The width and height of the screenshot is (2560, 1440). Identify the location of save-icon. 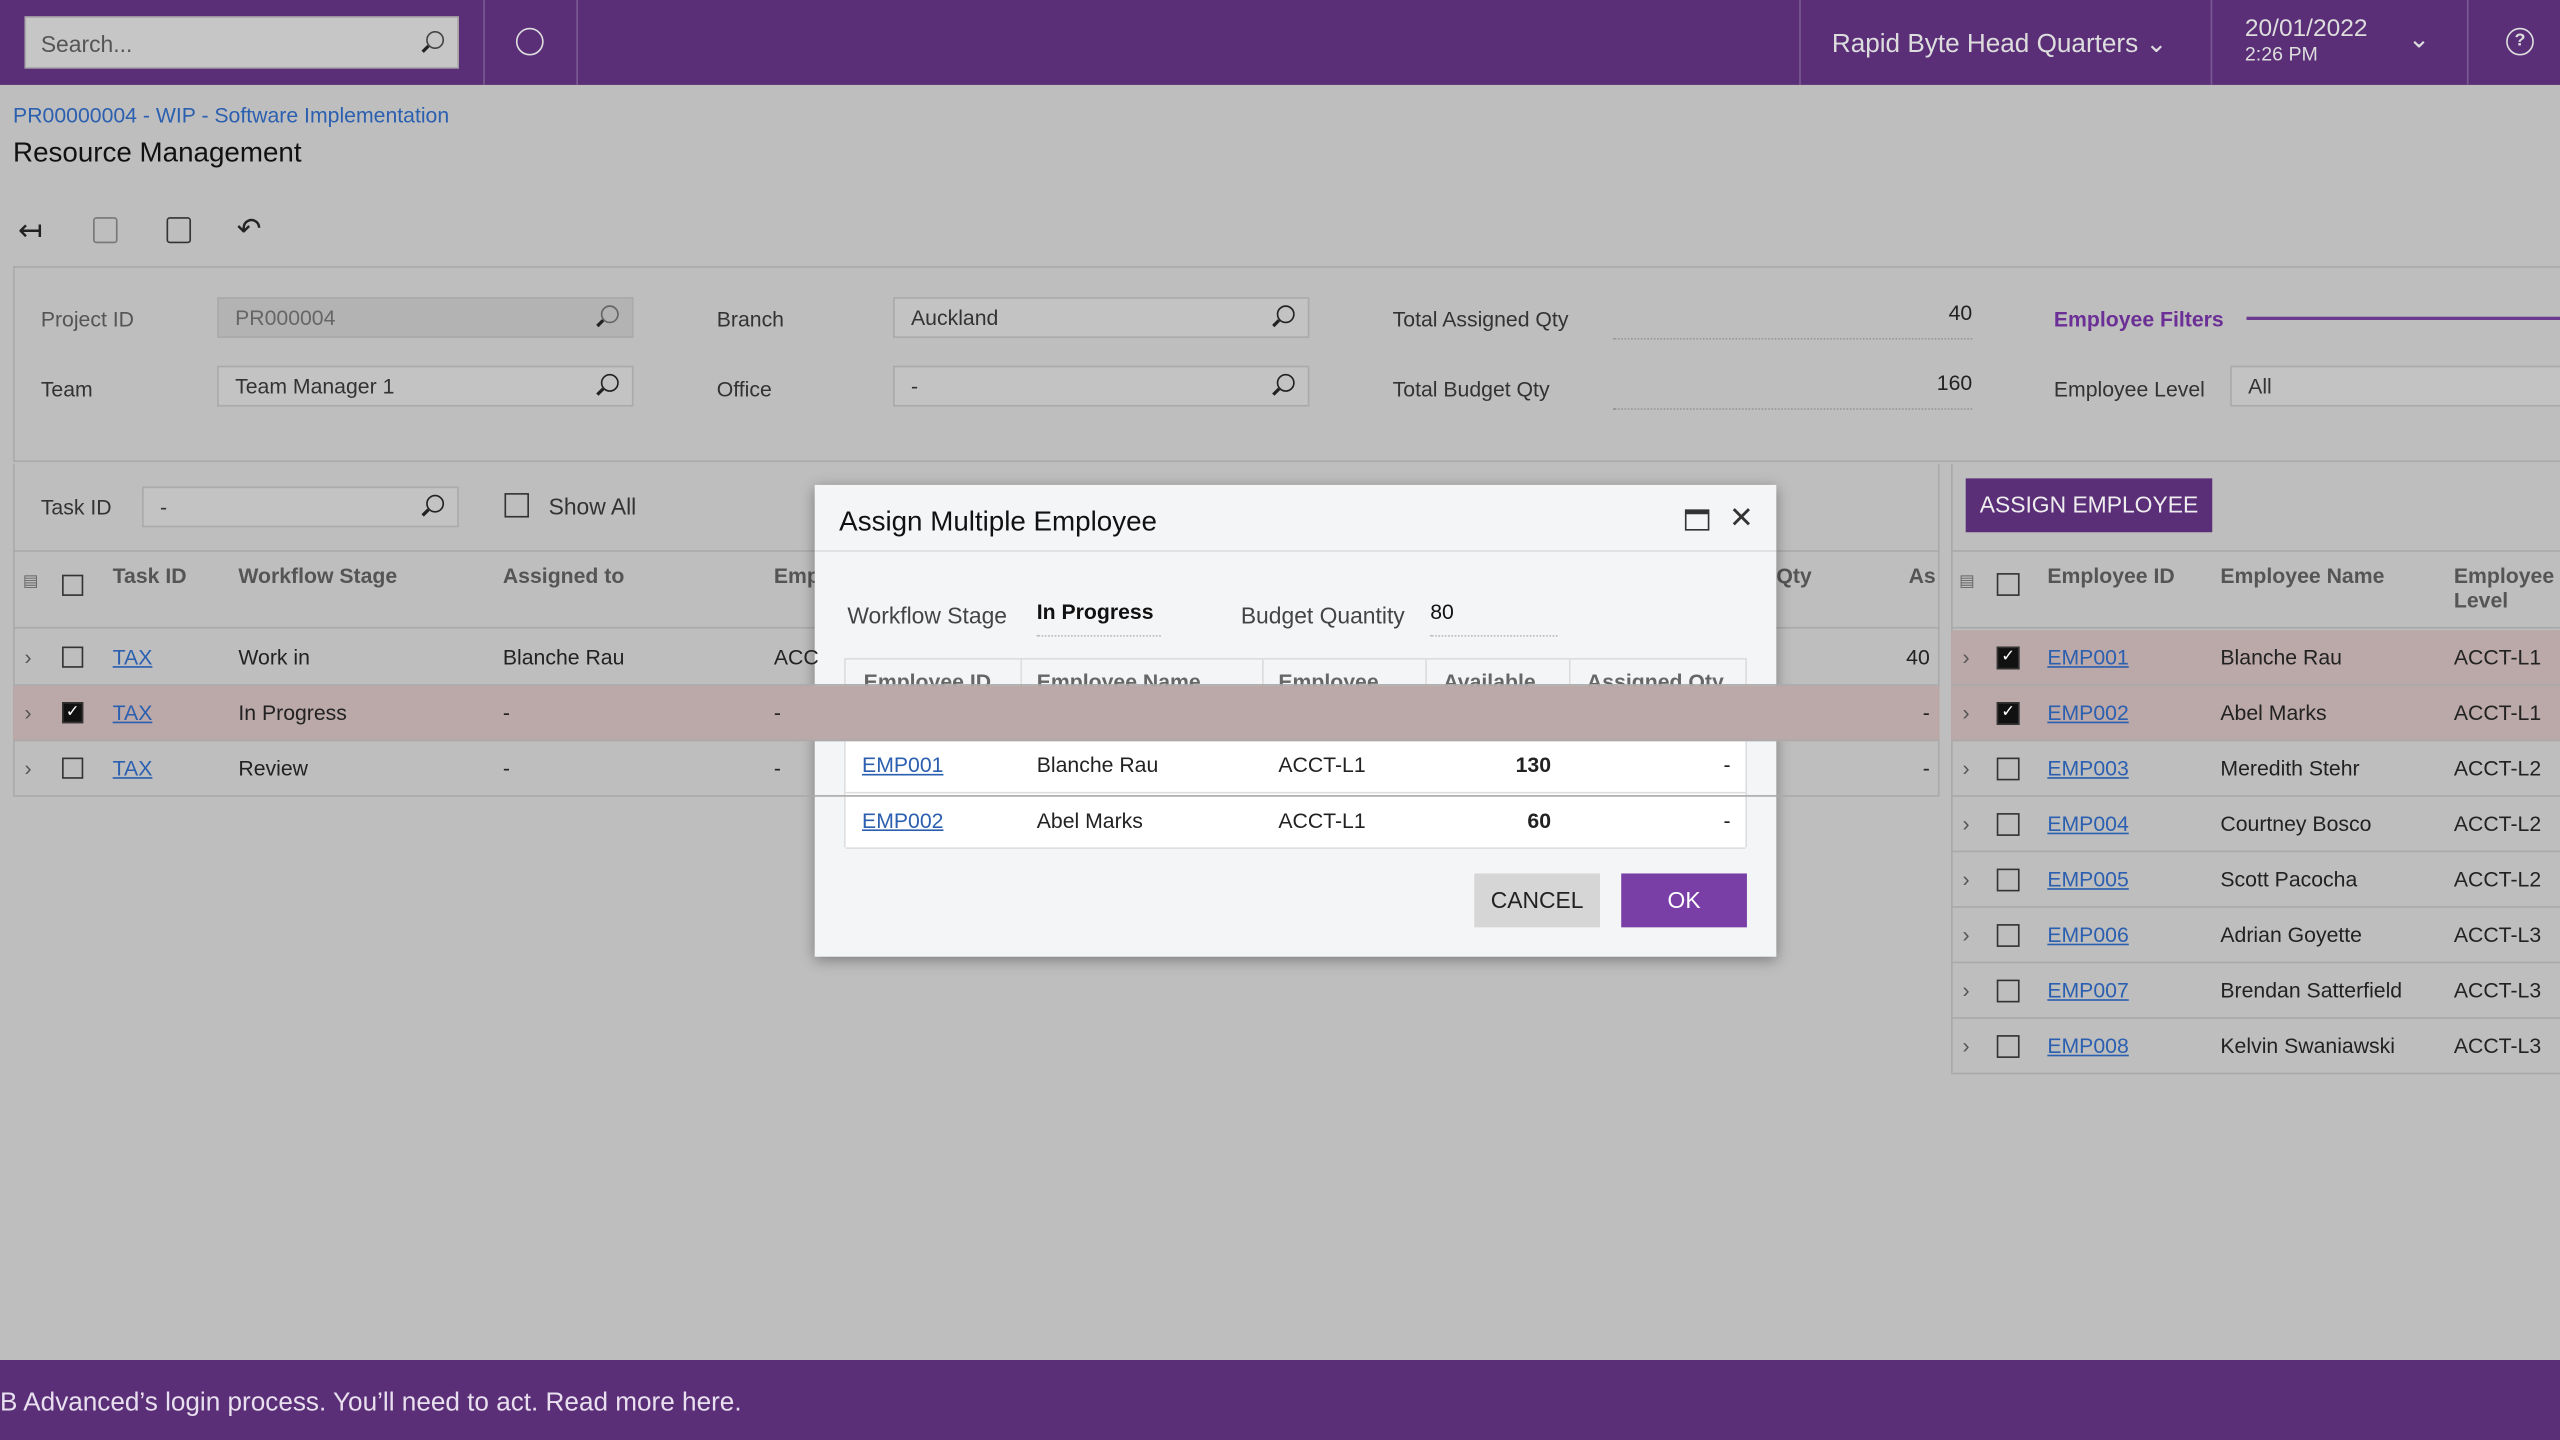
(179, 230).